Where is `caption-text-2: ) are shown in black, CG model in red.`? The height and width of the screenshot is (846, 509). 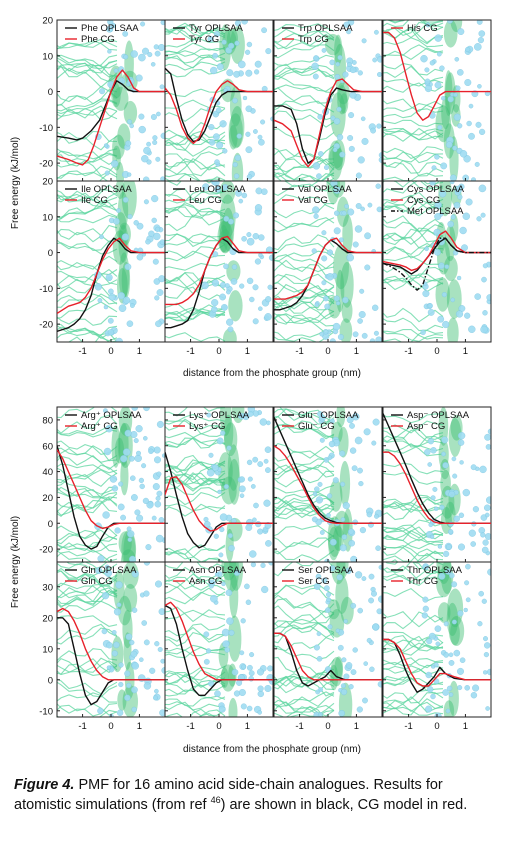
caption-text-2: ) are shown in black, CG model in red. is located at coordinates (344, 805).